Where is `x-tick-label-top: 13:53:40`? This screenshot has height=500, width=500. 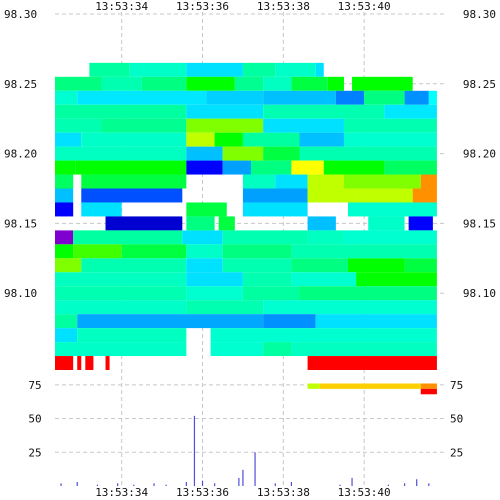 x-tick-label-top: 13:53:40 is located at coordinates (364, 6).